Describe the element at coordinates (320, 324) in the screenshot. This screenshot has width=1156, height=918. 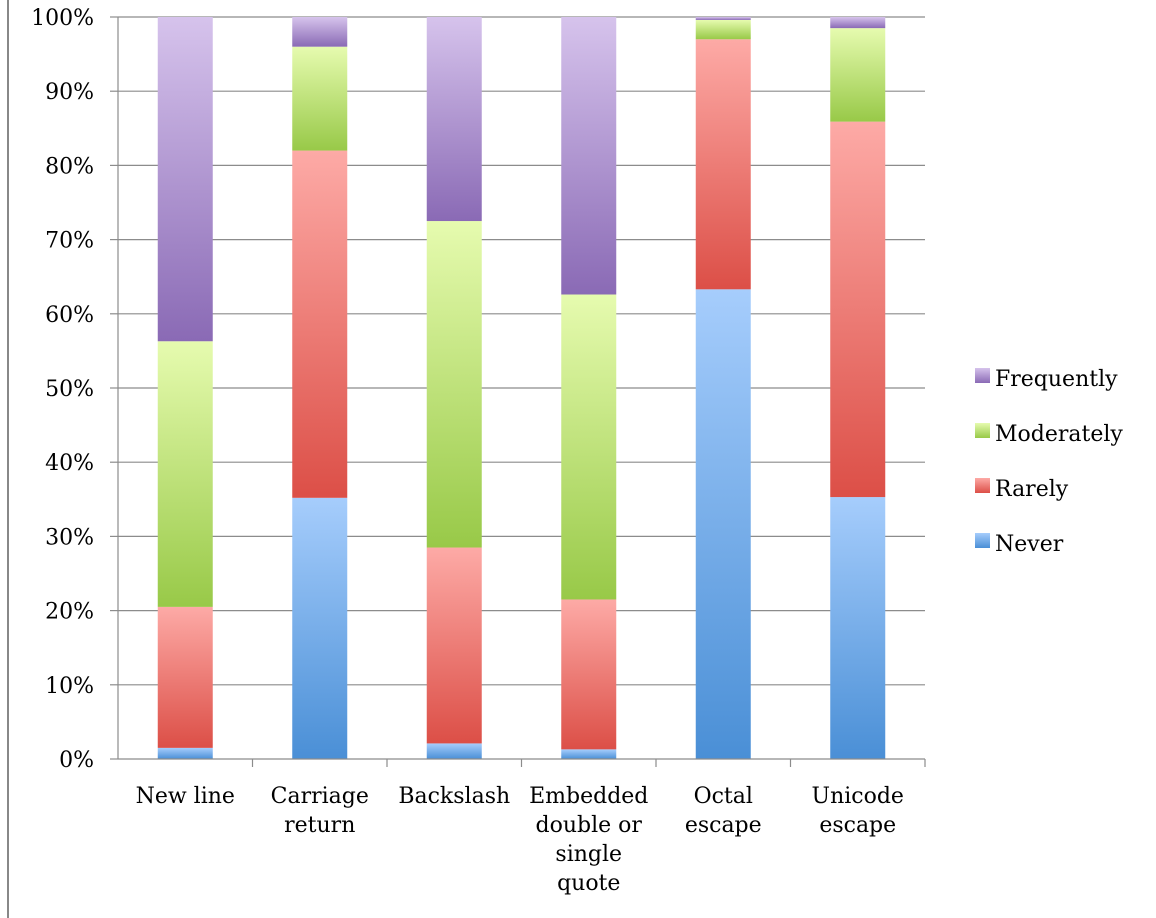
I see `bar-segment-carriage-return-rarely` at that location.